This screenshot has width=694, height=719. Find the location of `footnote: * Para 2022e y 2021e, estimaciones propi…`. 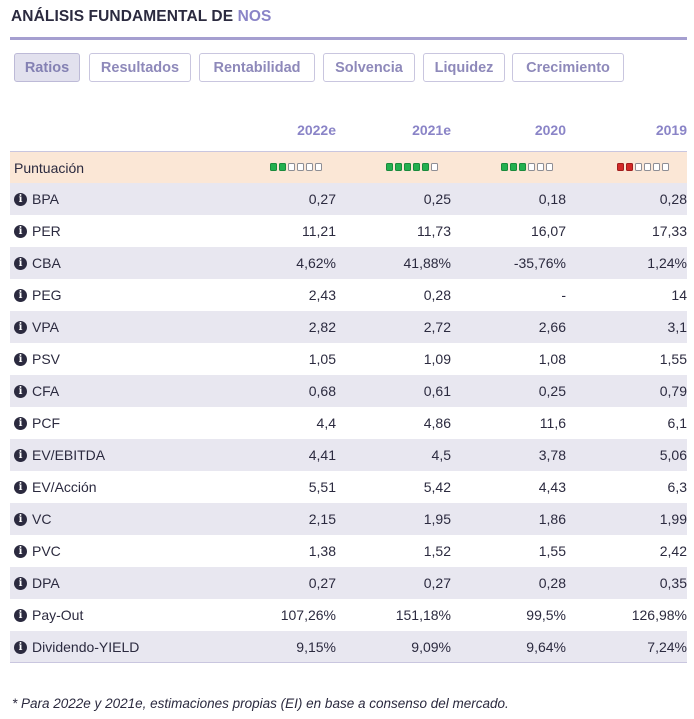

footnote: * Para 2022e y 2021e, estimaciones propi… is located at coordinates (260, 703).